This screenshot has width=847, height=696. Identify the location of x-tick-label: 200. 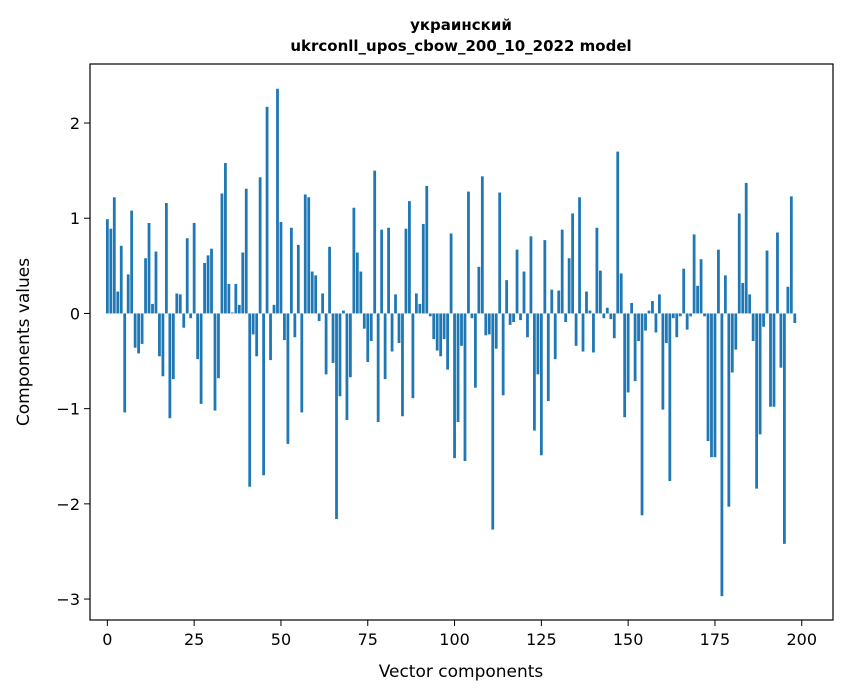
(801, 639).